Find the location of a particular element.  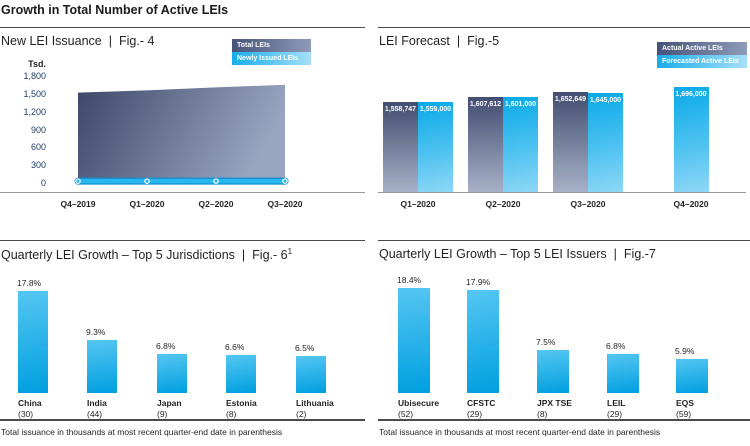

legend-label: Total LEIs is located at coordinates (253, 45).